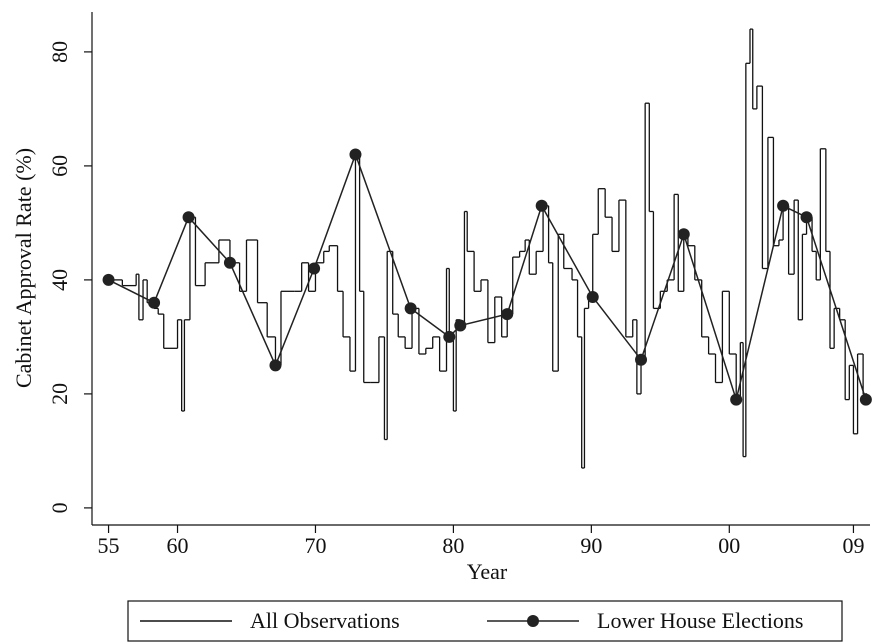 The height and width of the screenshot is (642, 873). I want to click on x-tick-label: 60, so click(178, 545).